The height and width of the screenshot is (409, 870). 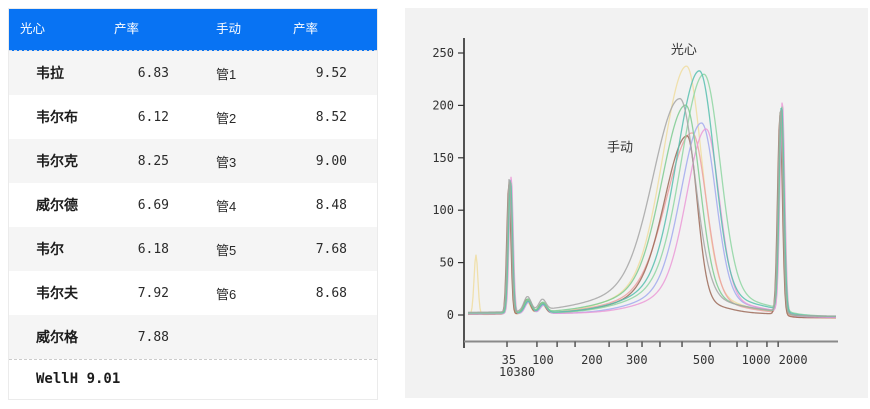 What do you see at coordinates (50, 73) in the screenshot?
I see `sample-name: 韦拉` at bounding box center [50, 73].